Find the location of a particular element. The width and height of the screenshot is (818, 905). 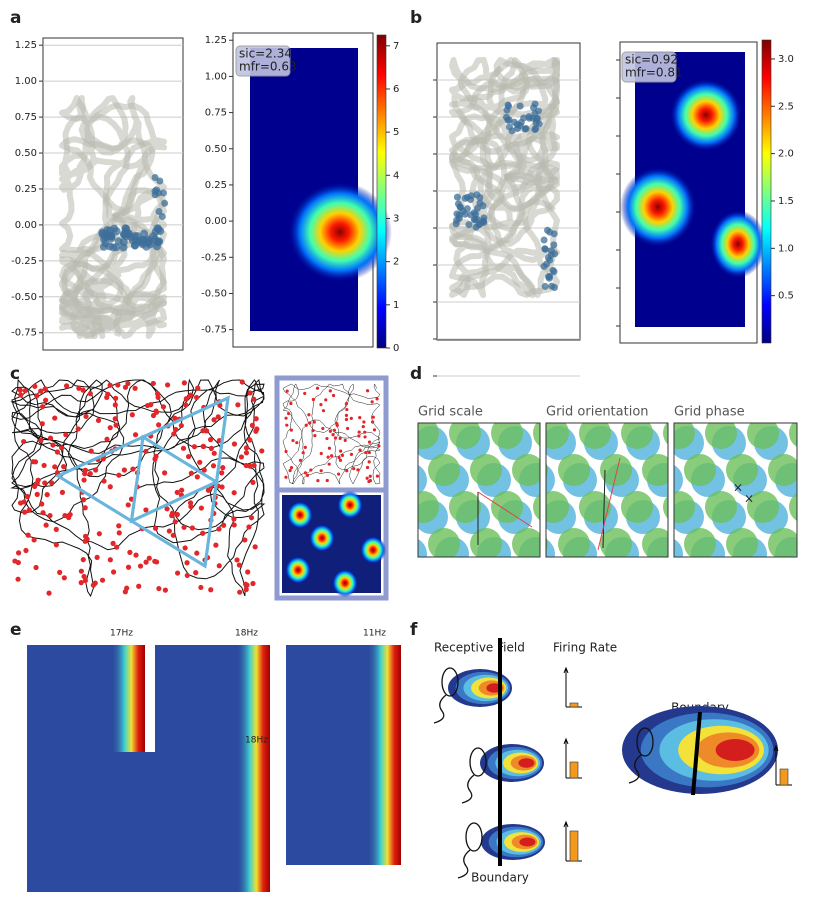

grid-box is located at coordinates (496, 510).